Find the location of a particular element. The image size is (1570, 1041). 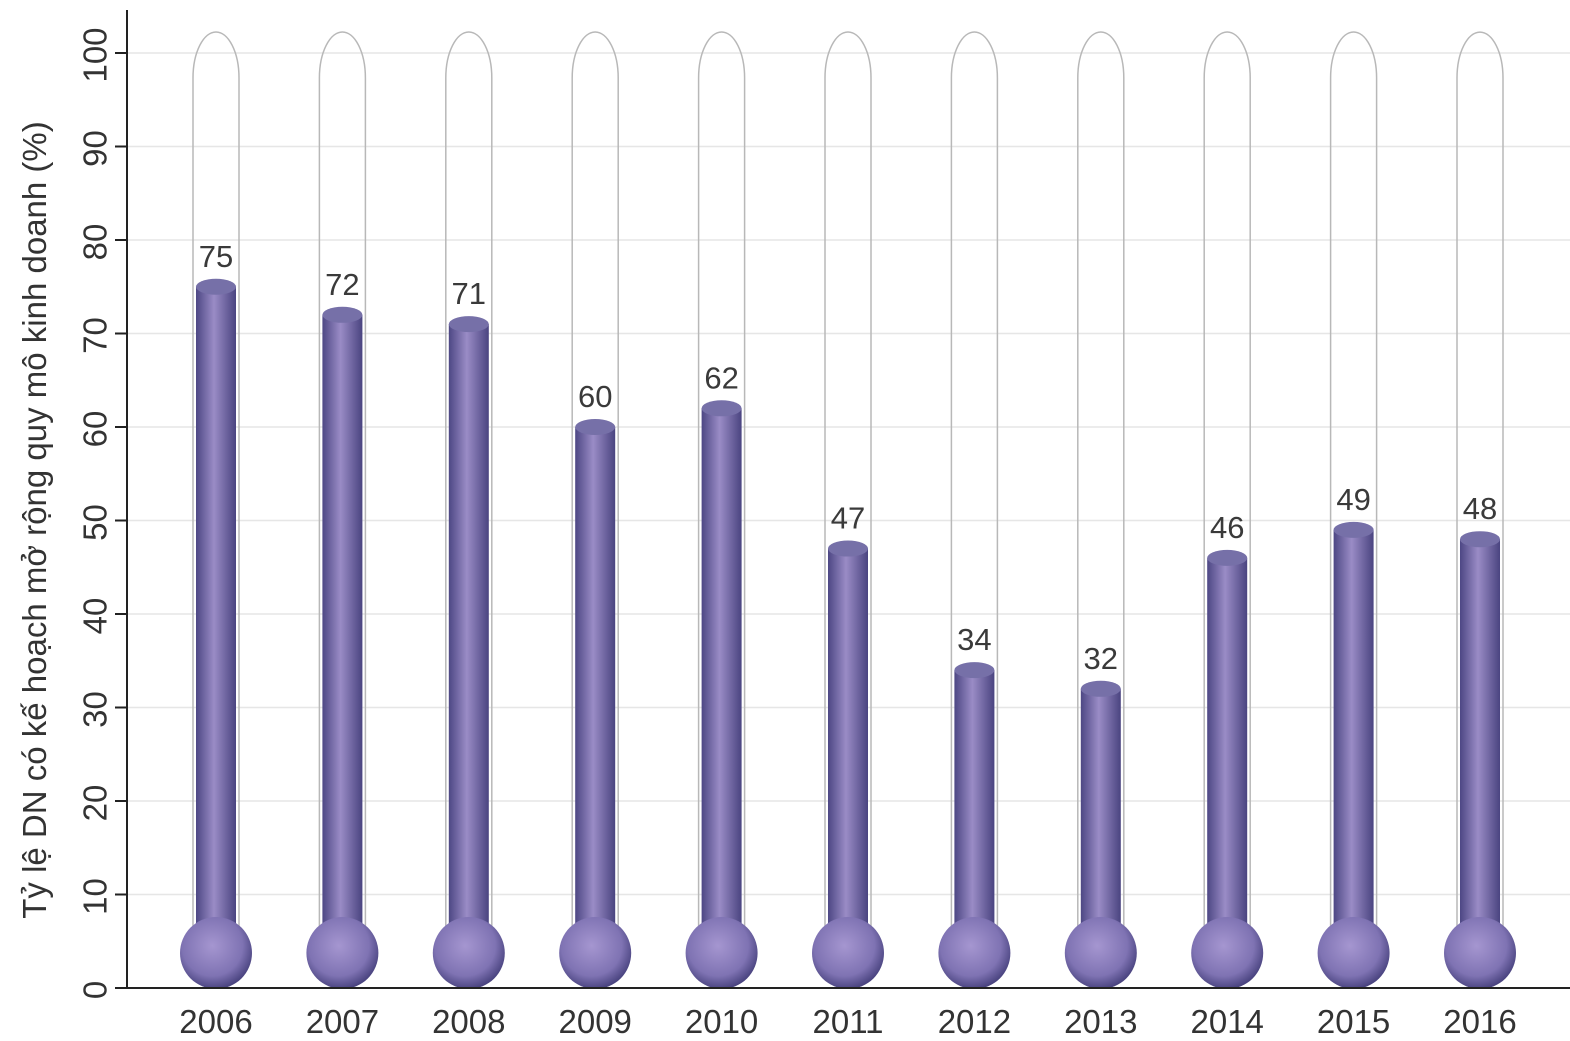

x-tick-label: 2006 is located at coordinates (215, 1021).